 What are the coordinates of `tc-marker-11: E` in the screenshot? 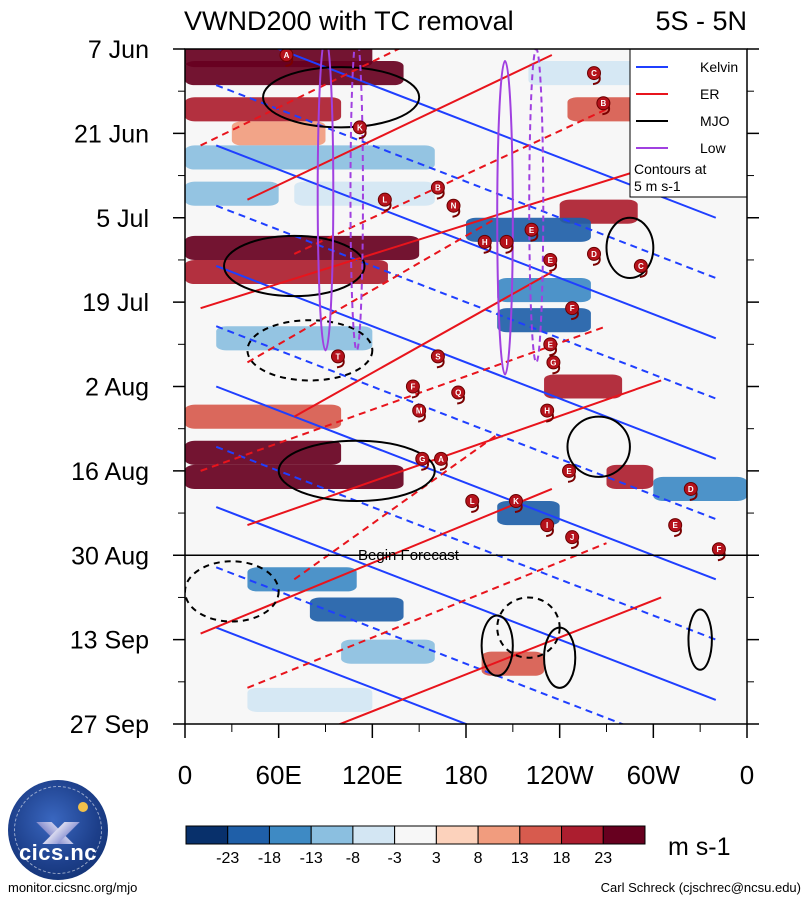 It's located at (550, 262).